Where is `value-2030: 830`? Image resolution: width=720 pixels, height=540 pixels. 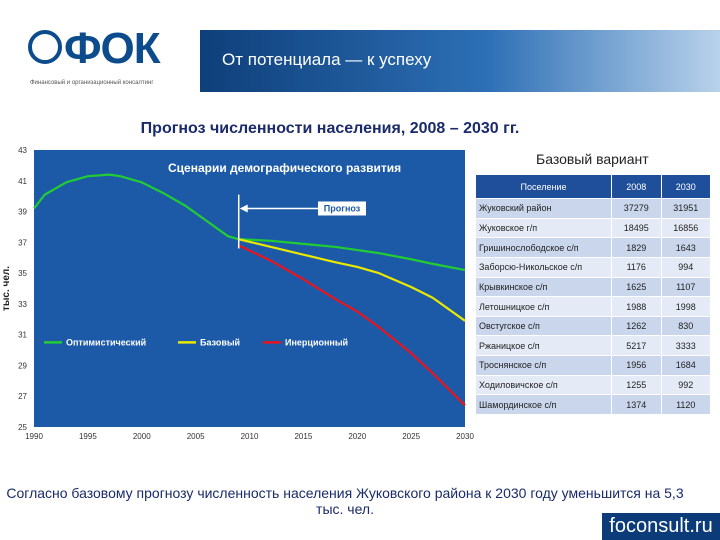 value-2030: 830 is located at coordinates (685, 326).